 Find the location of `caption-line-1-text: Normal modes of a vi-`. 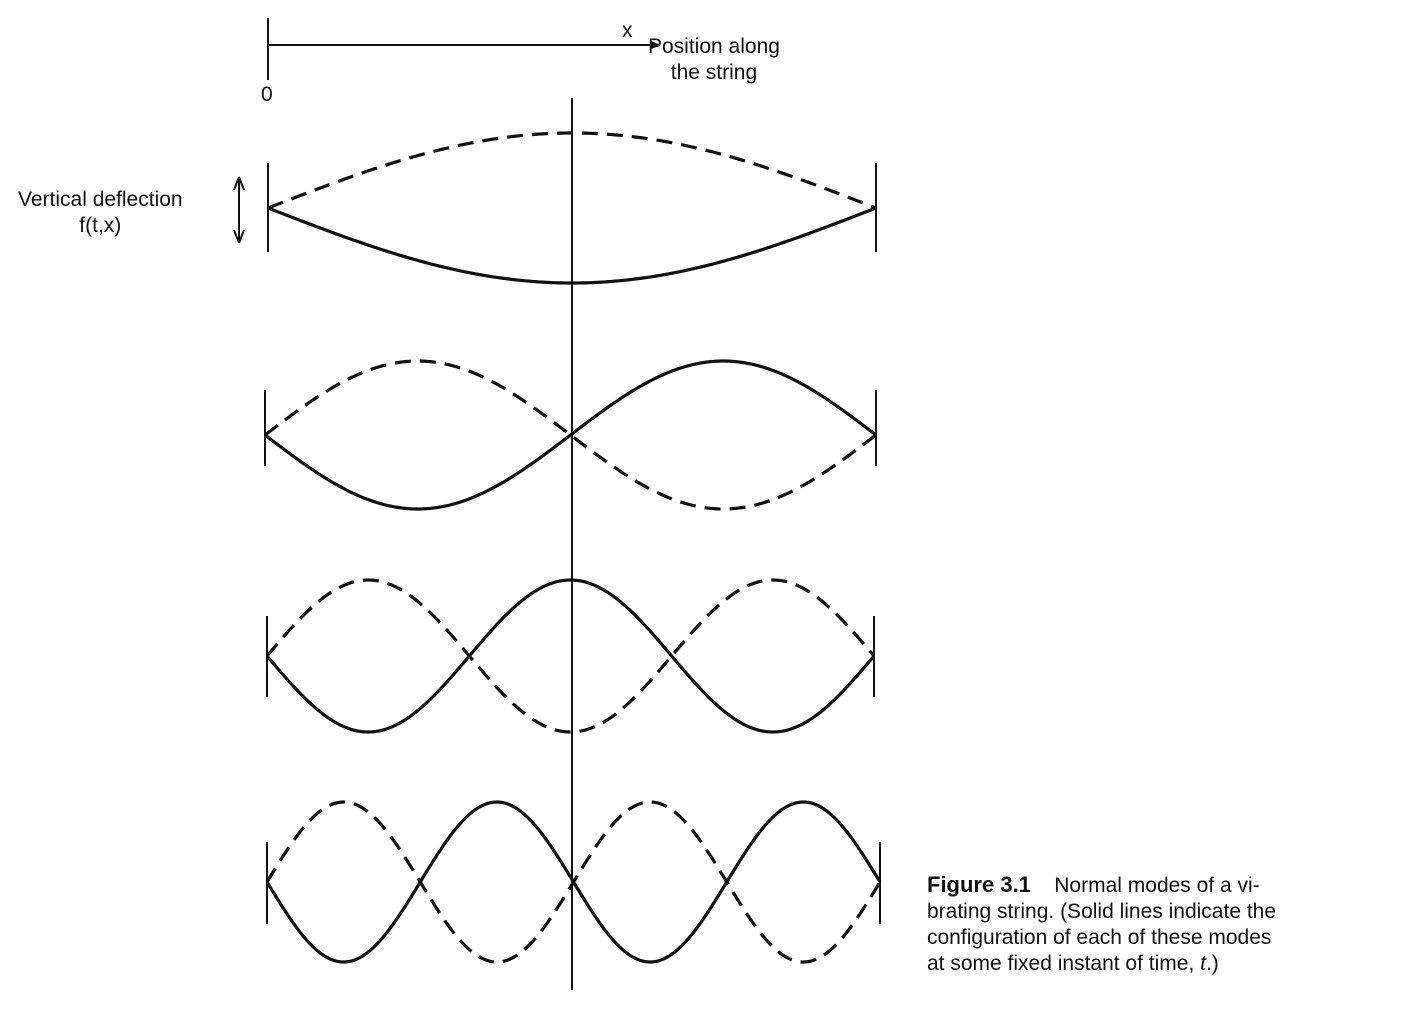

caption-line-1-text: Normal modes of a vi- is located at coordinates (1157, 885).